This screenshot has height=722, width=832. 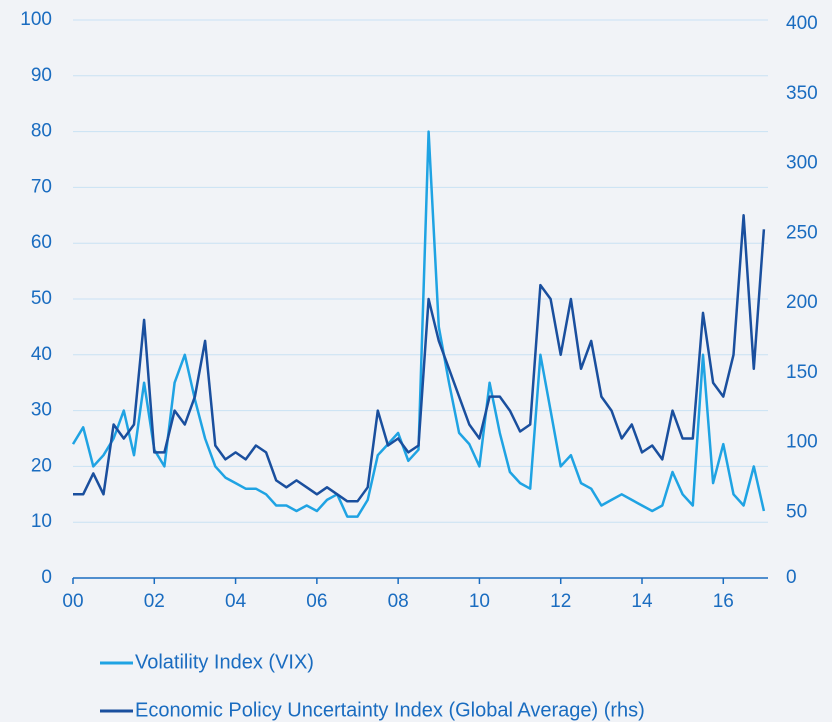 I want to click on y2-tick-label: 50, so click(x=796, y=511).